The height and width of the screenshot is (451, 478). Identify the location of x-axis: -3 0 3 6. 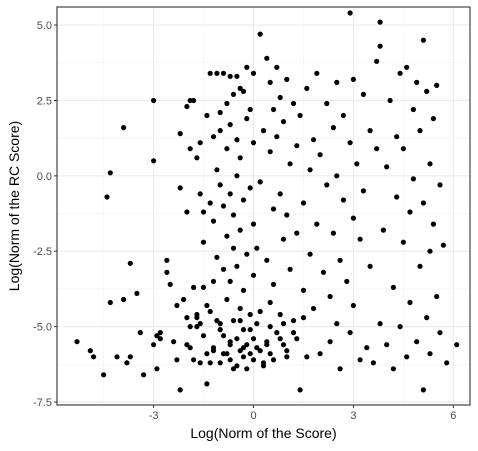
(303, 413).